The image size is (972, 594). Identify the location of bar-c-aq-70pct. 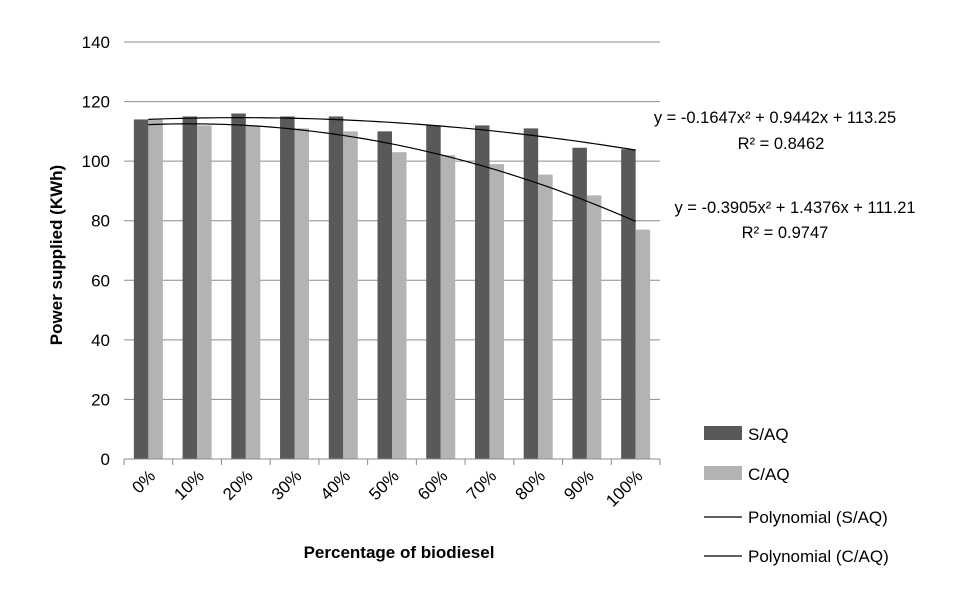
(496, 311).